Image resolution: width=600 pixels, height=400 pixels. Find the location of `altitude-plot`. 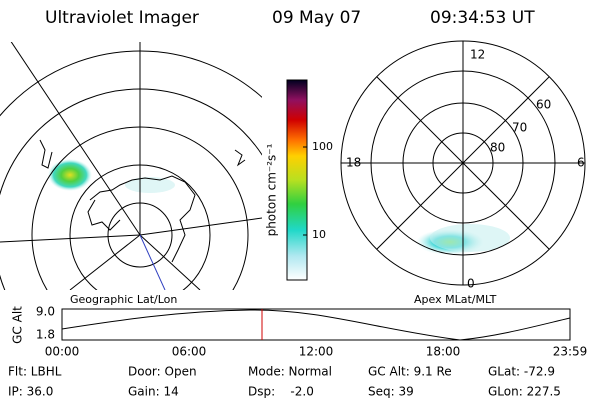

altitude-plot is located at coordinates (316, 324).